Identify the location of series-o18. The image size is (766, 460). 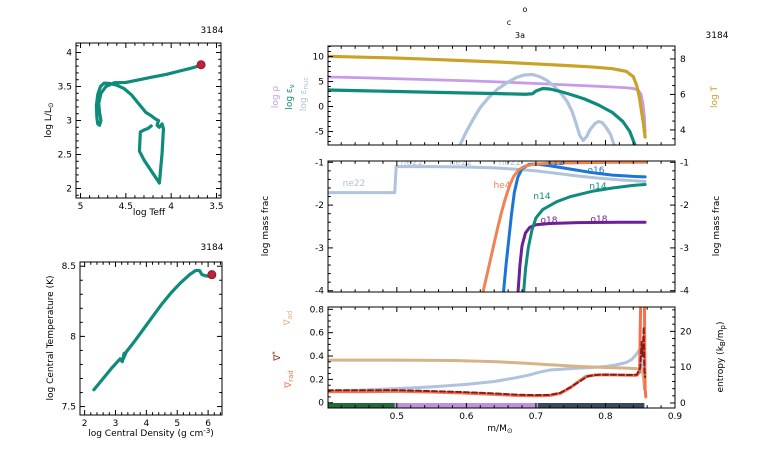
(581, 256).